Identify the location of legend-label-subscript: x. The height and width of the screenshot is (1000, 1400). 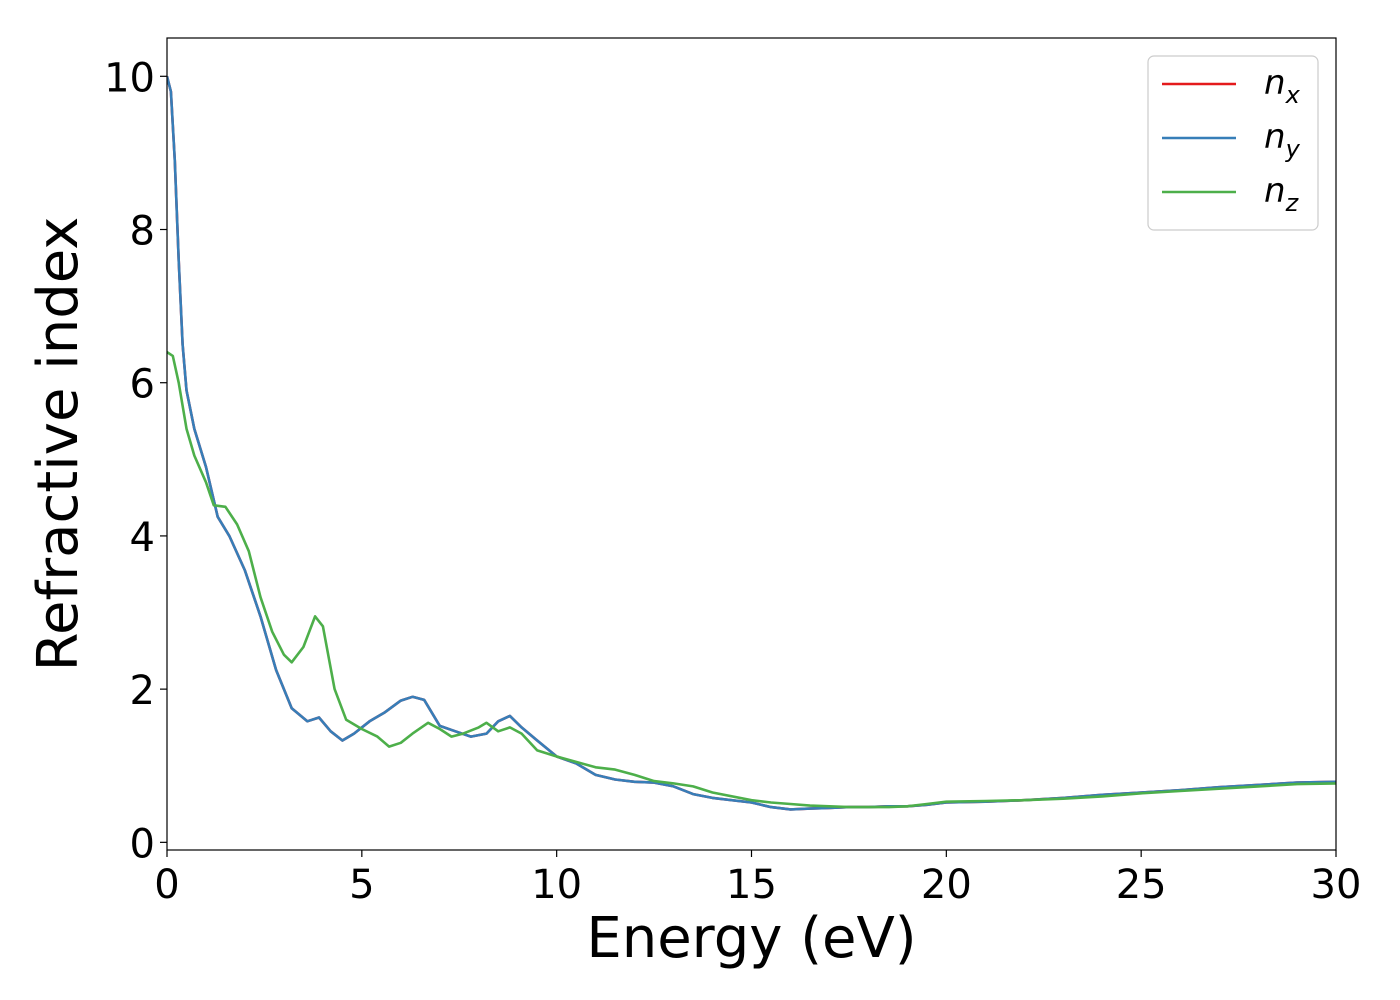
(1293, 95).